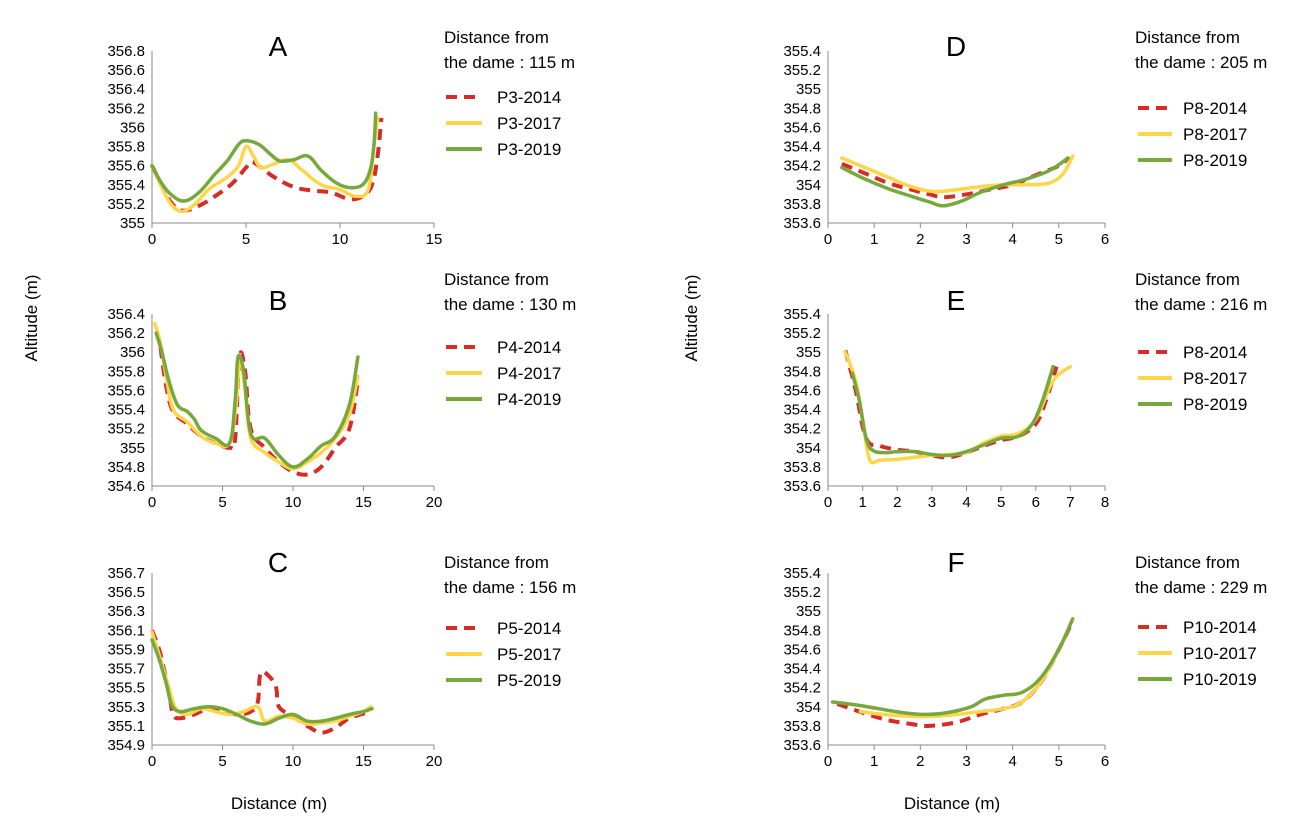 This screenshot has width=1291, height=818. I want to click on distance-note-line2: the dame : 156 m, so click(510, 587).